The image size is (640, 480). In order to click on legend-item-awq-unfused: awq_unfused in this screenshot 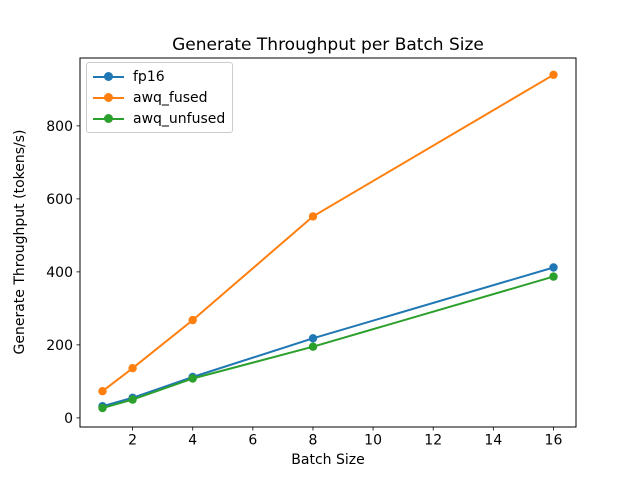, I will do `click(159, 118)`.